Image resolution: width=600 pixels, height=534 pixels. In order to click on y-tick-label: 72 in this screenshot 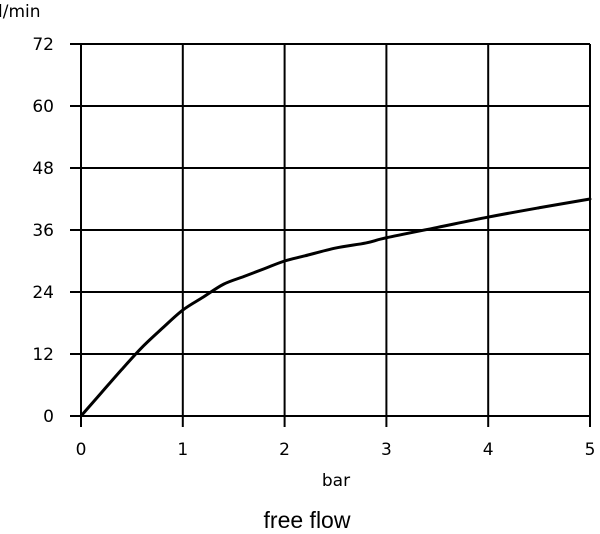, I will do `click(43, 45)`.